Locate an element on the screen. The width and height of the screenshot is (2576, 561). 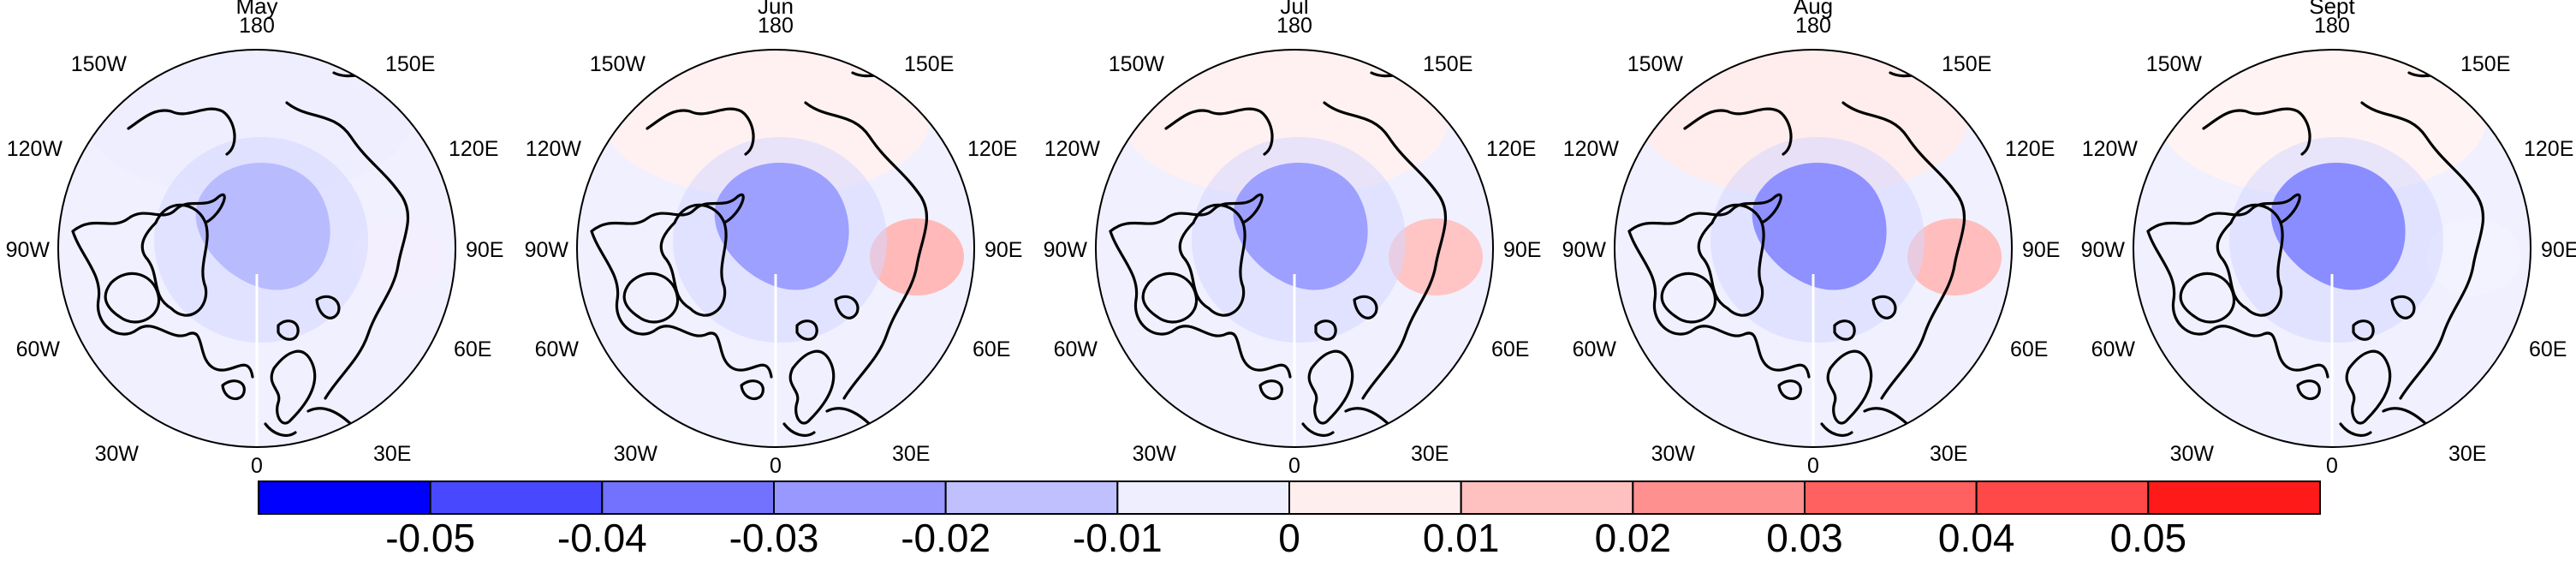
colorbar-tick-label: -0.01 is located at coordinates (1118, 538).